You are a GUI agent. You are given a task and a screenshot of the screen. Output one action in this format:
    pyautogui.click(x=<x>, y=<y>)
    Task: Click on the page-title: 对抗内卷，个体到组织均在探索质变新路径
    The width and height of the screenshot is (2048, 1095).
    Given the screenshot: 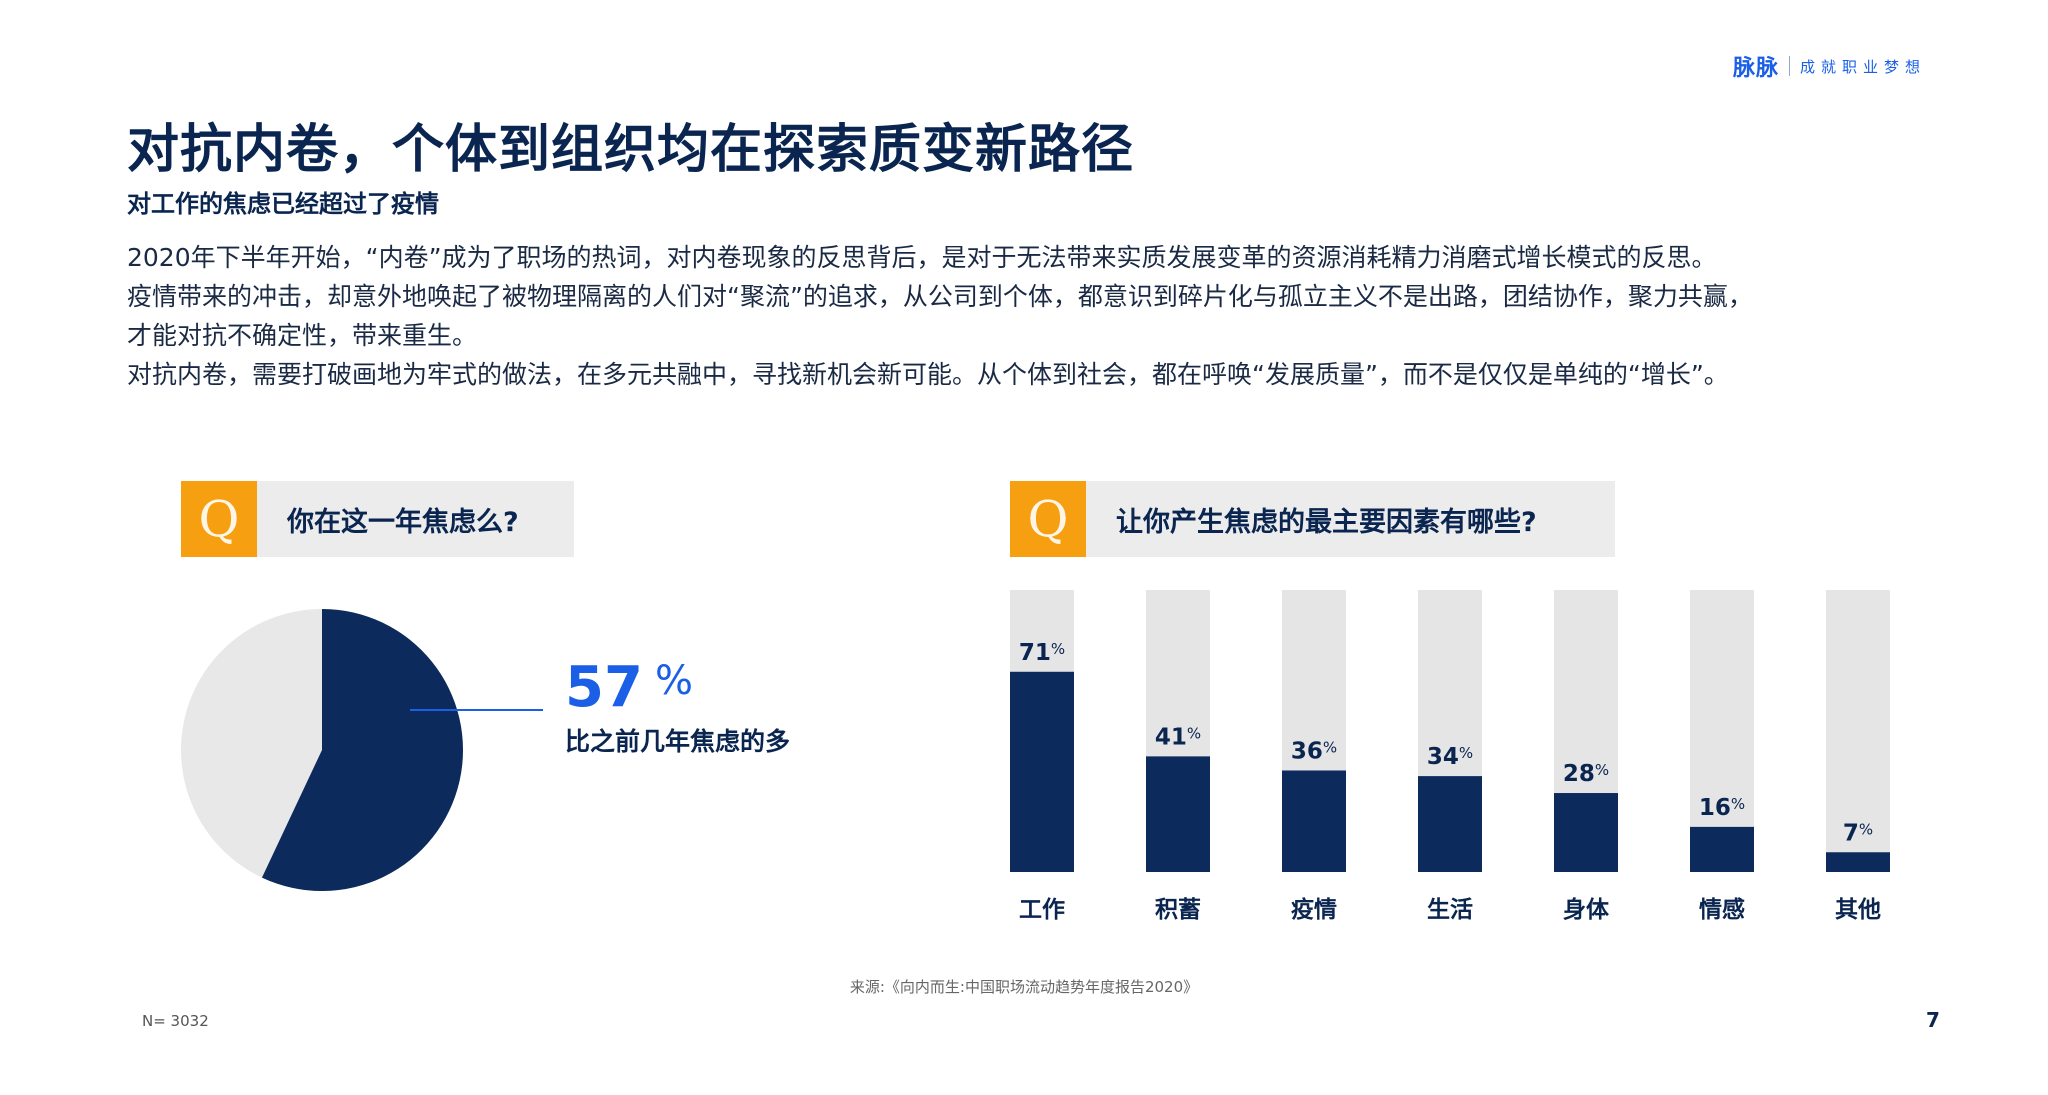 What is the action you would take?
    pyautogui.click(x=631, y=150)
    